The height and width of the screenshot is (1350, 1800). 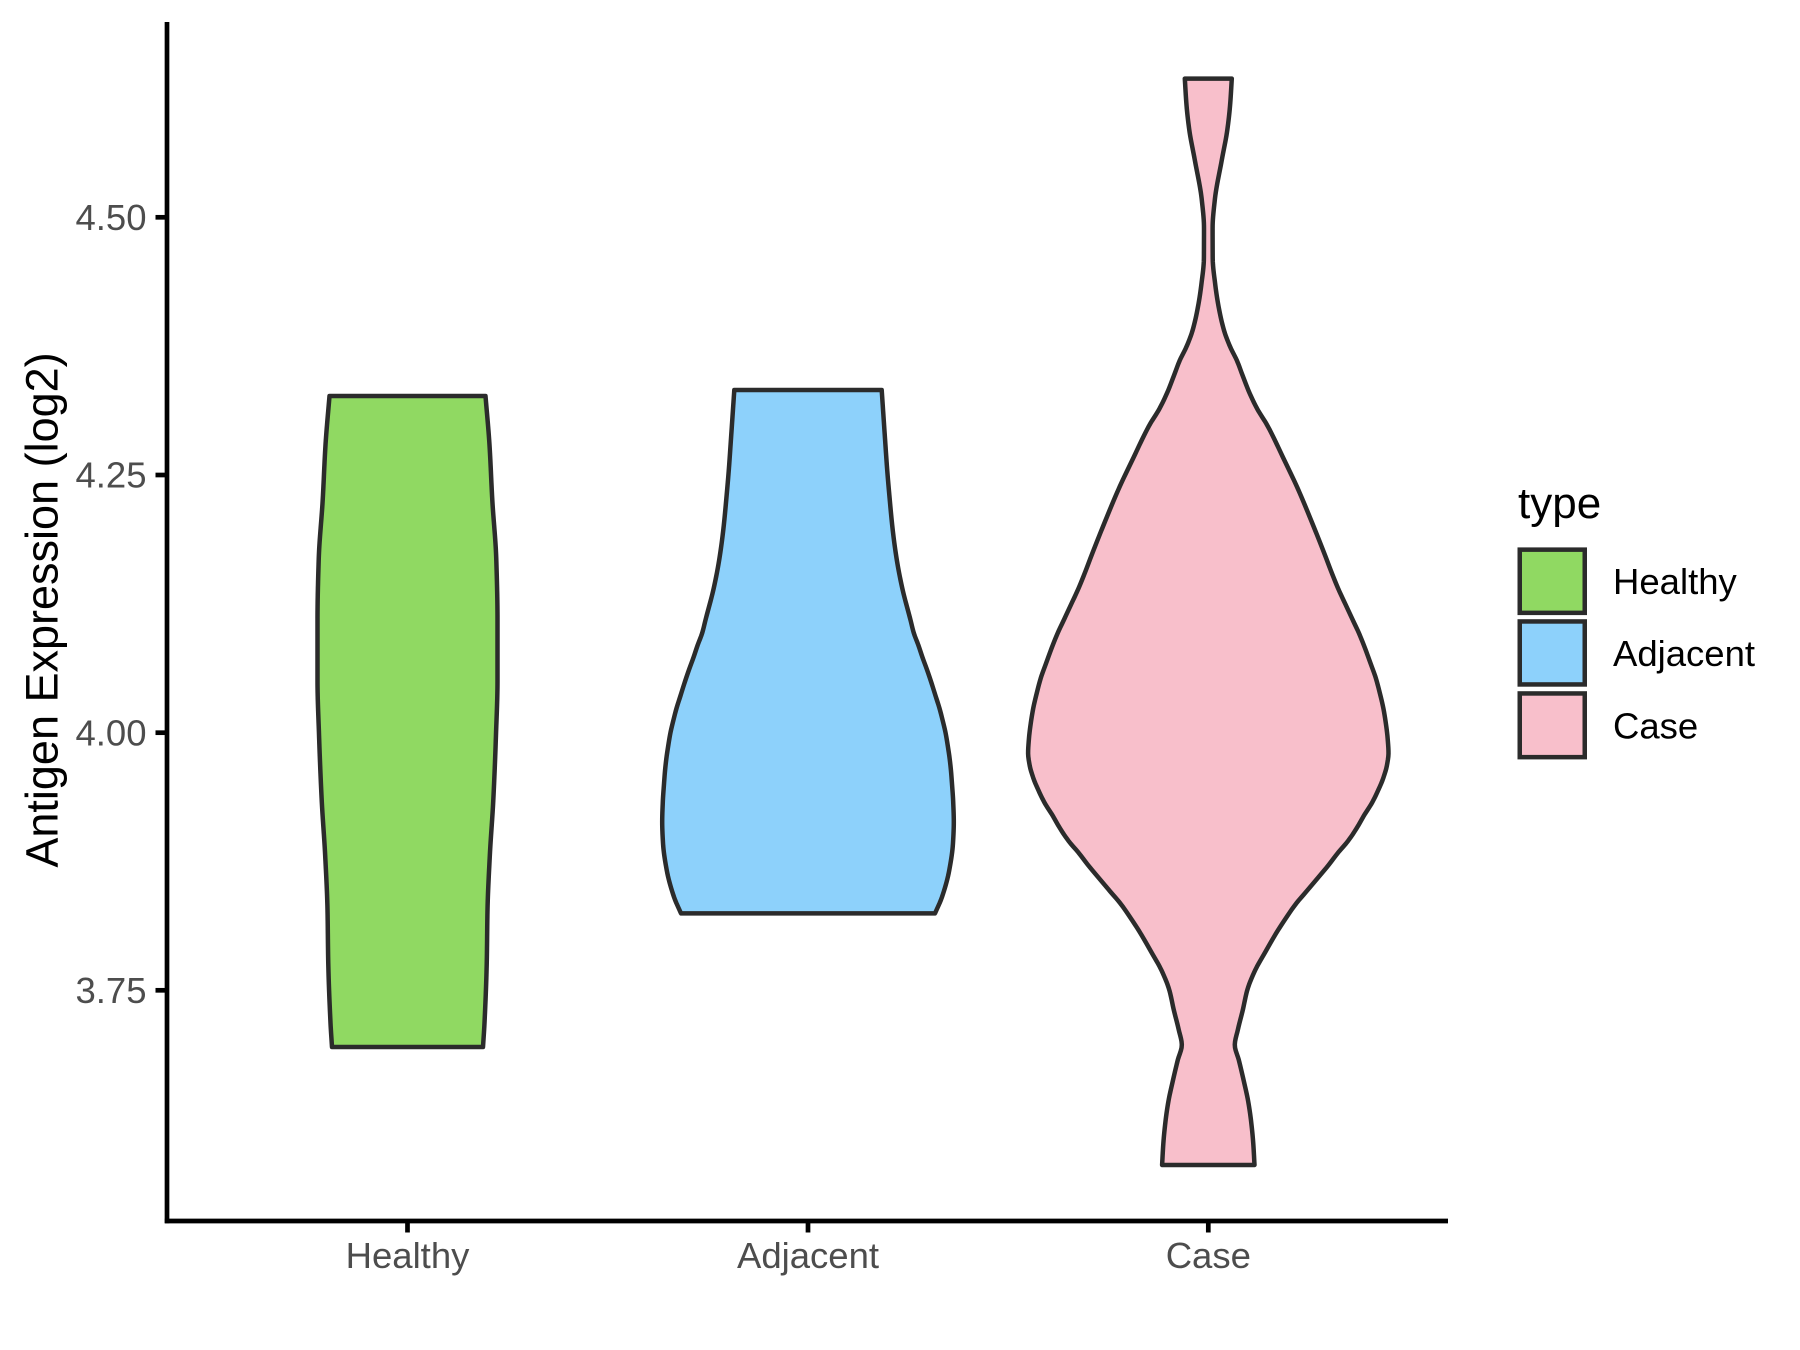 I want to click on svg-text: 4.50, so click(x=110, y=217).